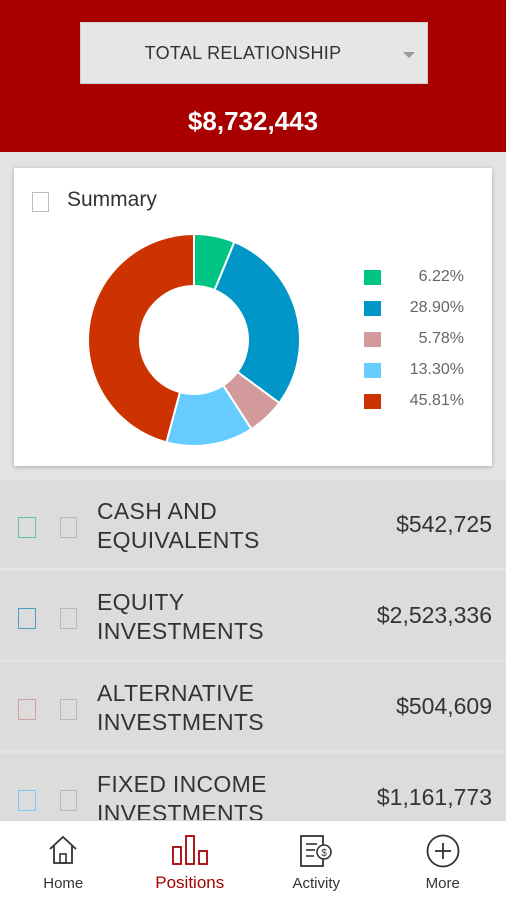 This screenshot has width=506, height=900. Describe the element at coordinates (316, 883) in the screenshot. I see `tab-label: Activity` at that location.